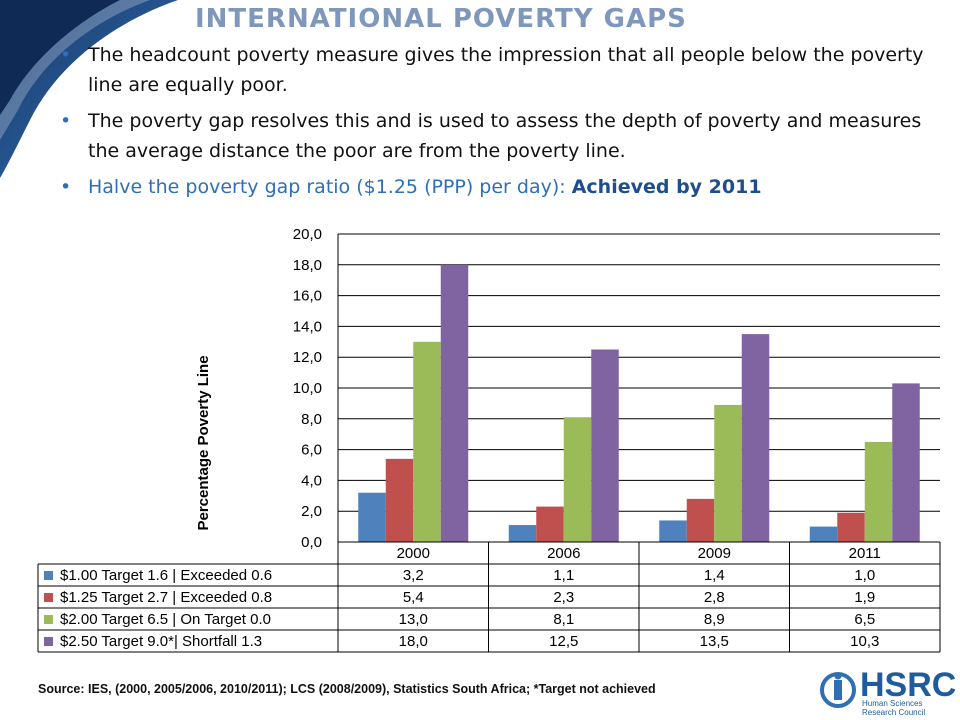  What do you see at coordinates (441, 19) in the screenshot?
I see `slide-title: INTERNATIONAL POVERTY GAPS` at bounding box center [441, 19].